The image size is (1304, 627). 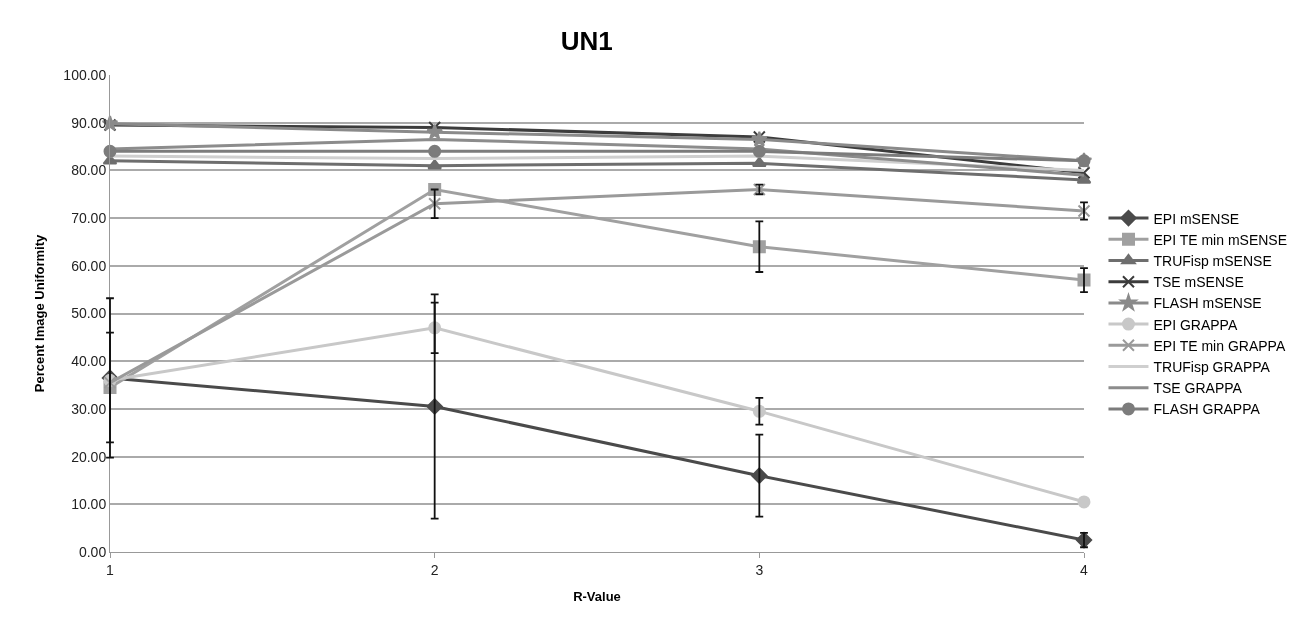 What do you see at coordinates (1207, 409) in the screenshot?
I see `legend-label: FLASH GRAPPA` at bounding box center [1207, 409].